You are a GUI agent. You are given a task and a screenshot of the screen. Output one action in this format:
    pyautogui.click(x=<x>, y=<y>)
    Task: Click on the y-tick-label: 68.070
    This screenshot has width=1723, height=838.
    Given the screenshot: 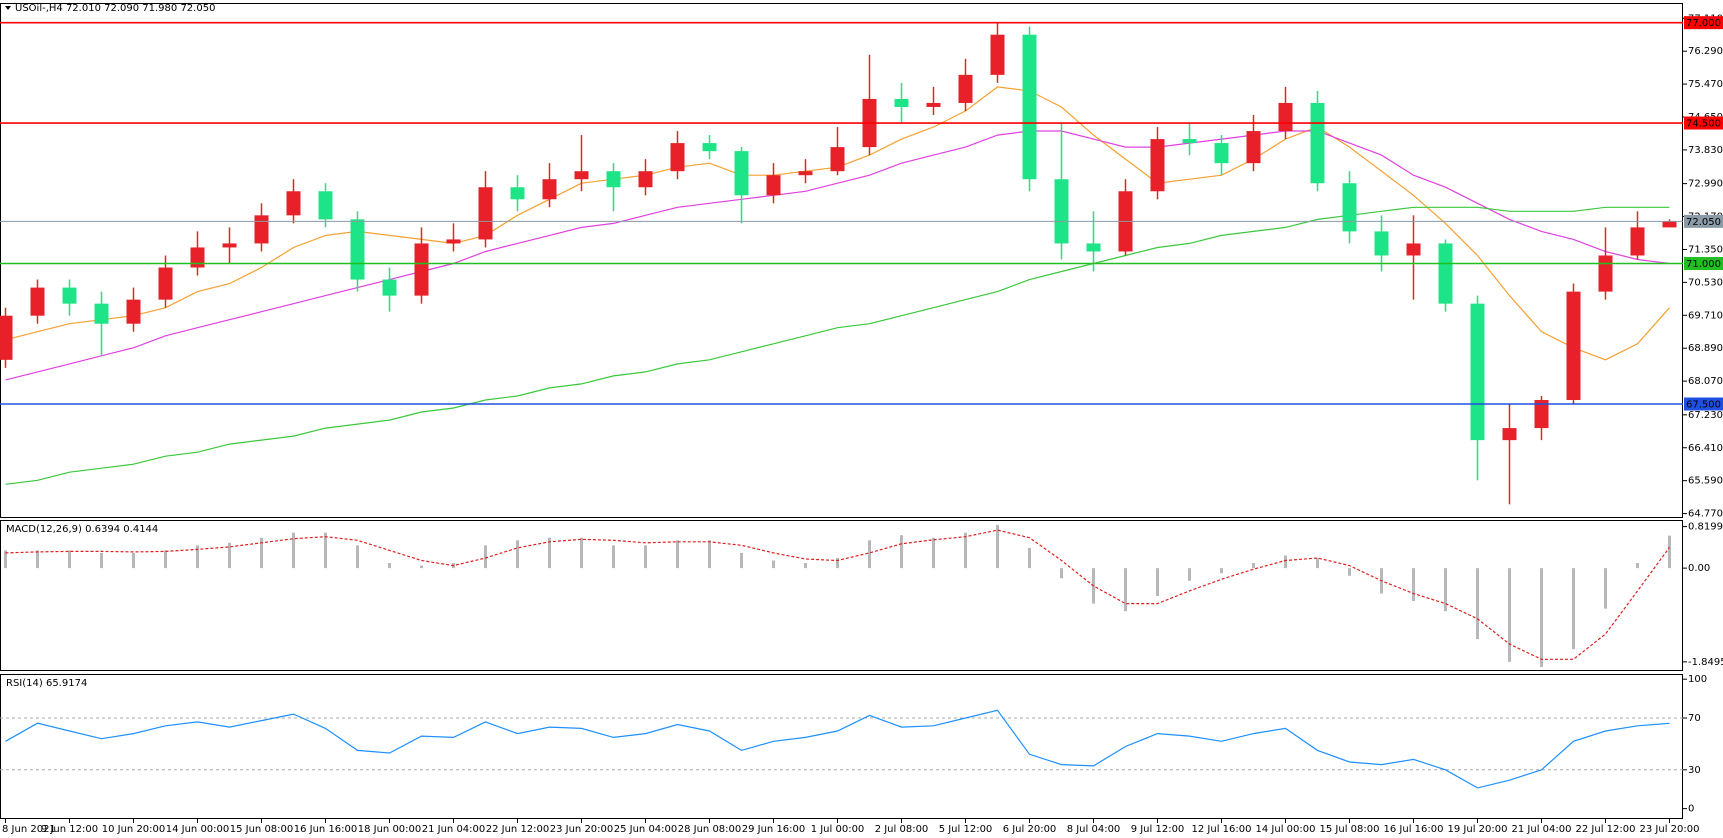 What is the action you would take?
    pyautogui.click(x=1705, y=381)
    